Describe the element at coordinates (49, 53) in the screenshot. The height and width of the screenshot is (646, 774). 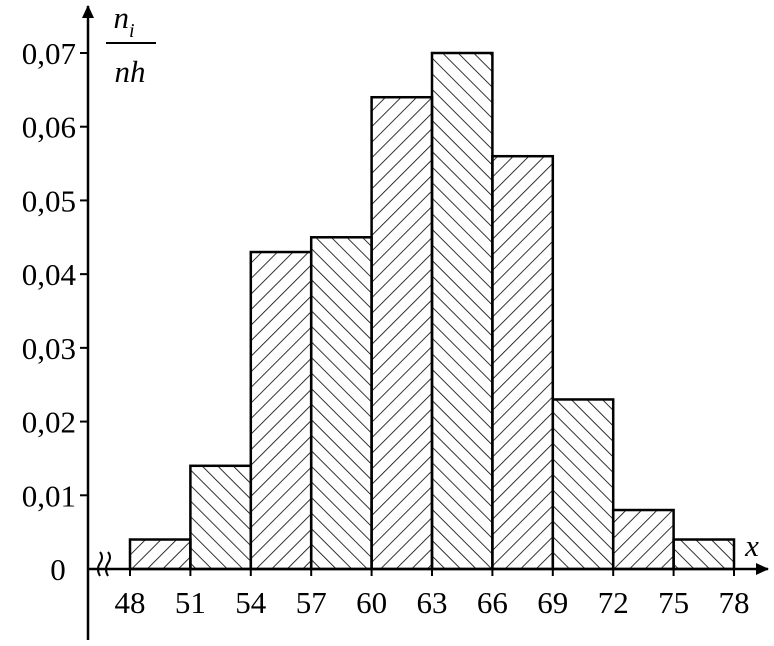
I see `y-tick-label: 0,07` at that location.